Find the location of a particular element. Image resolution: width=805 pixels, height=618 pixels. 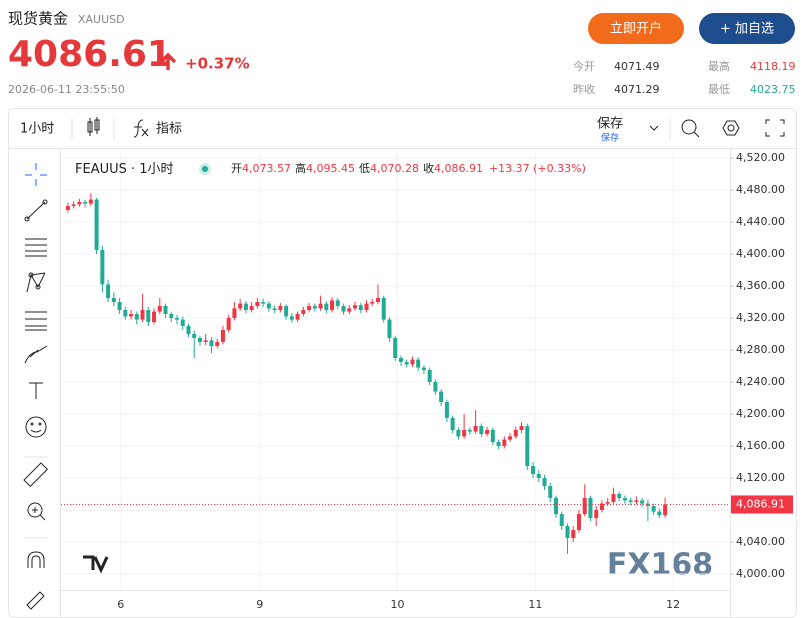

y-tick-label: 4,160.00 is located at coordinates (760, 445).